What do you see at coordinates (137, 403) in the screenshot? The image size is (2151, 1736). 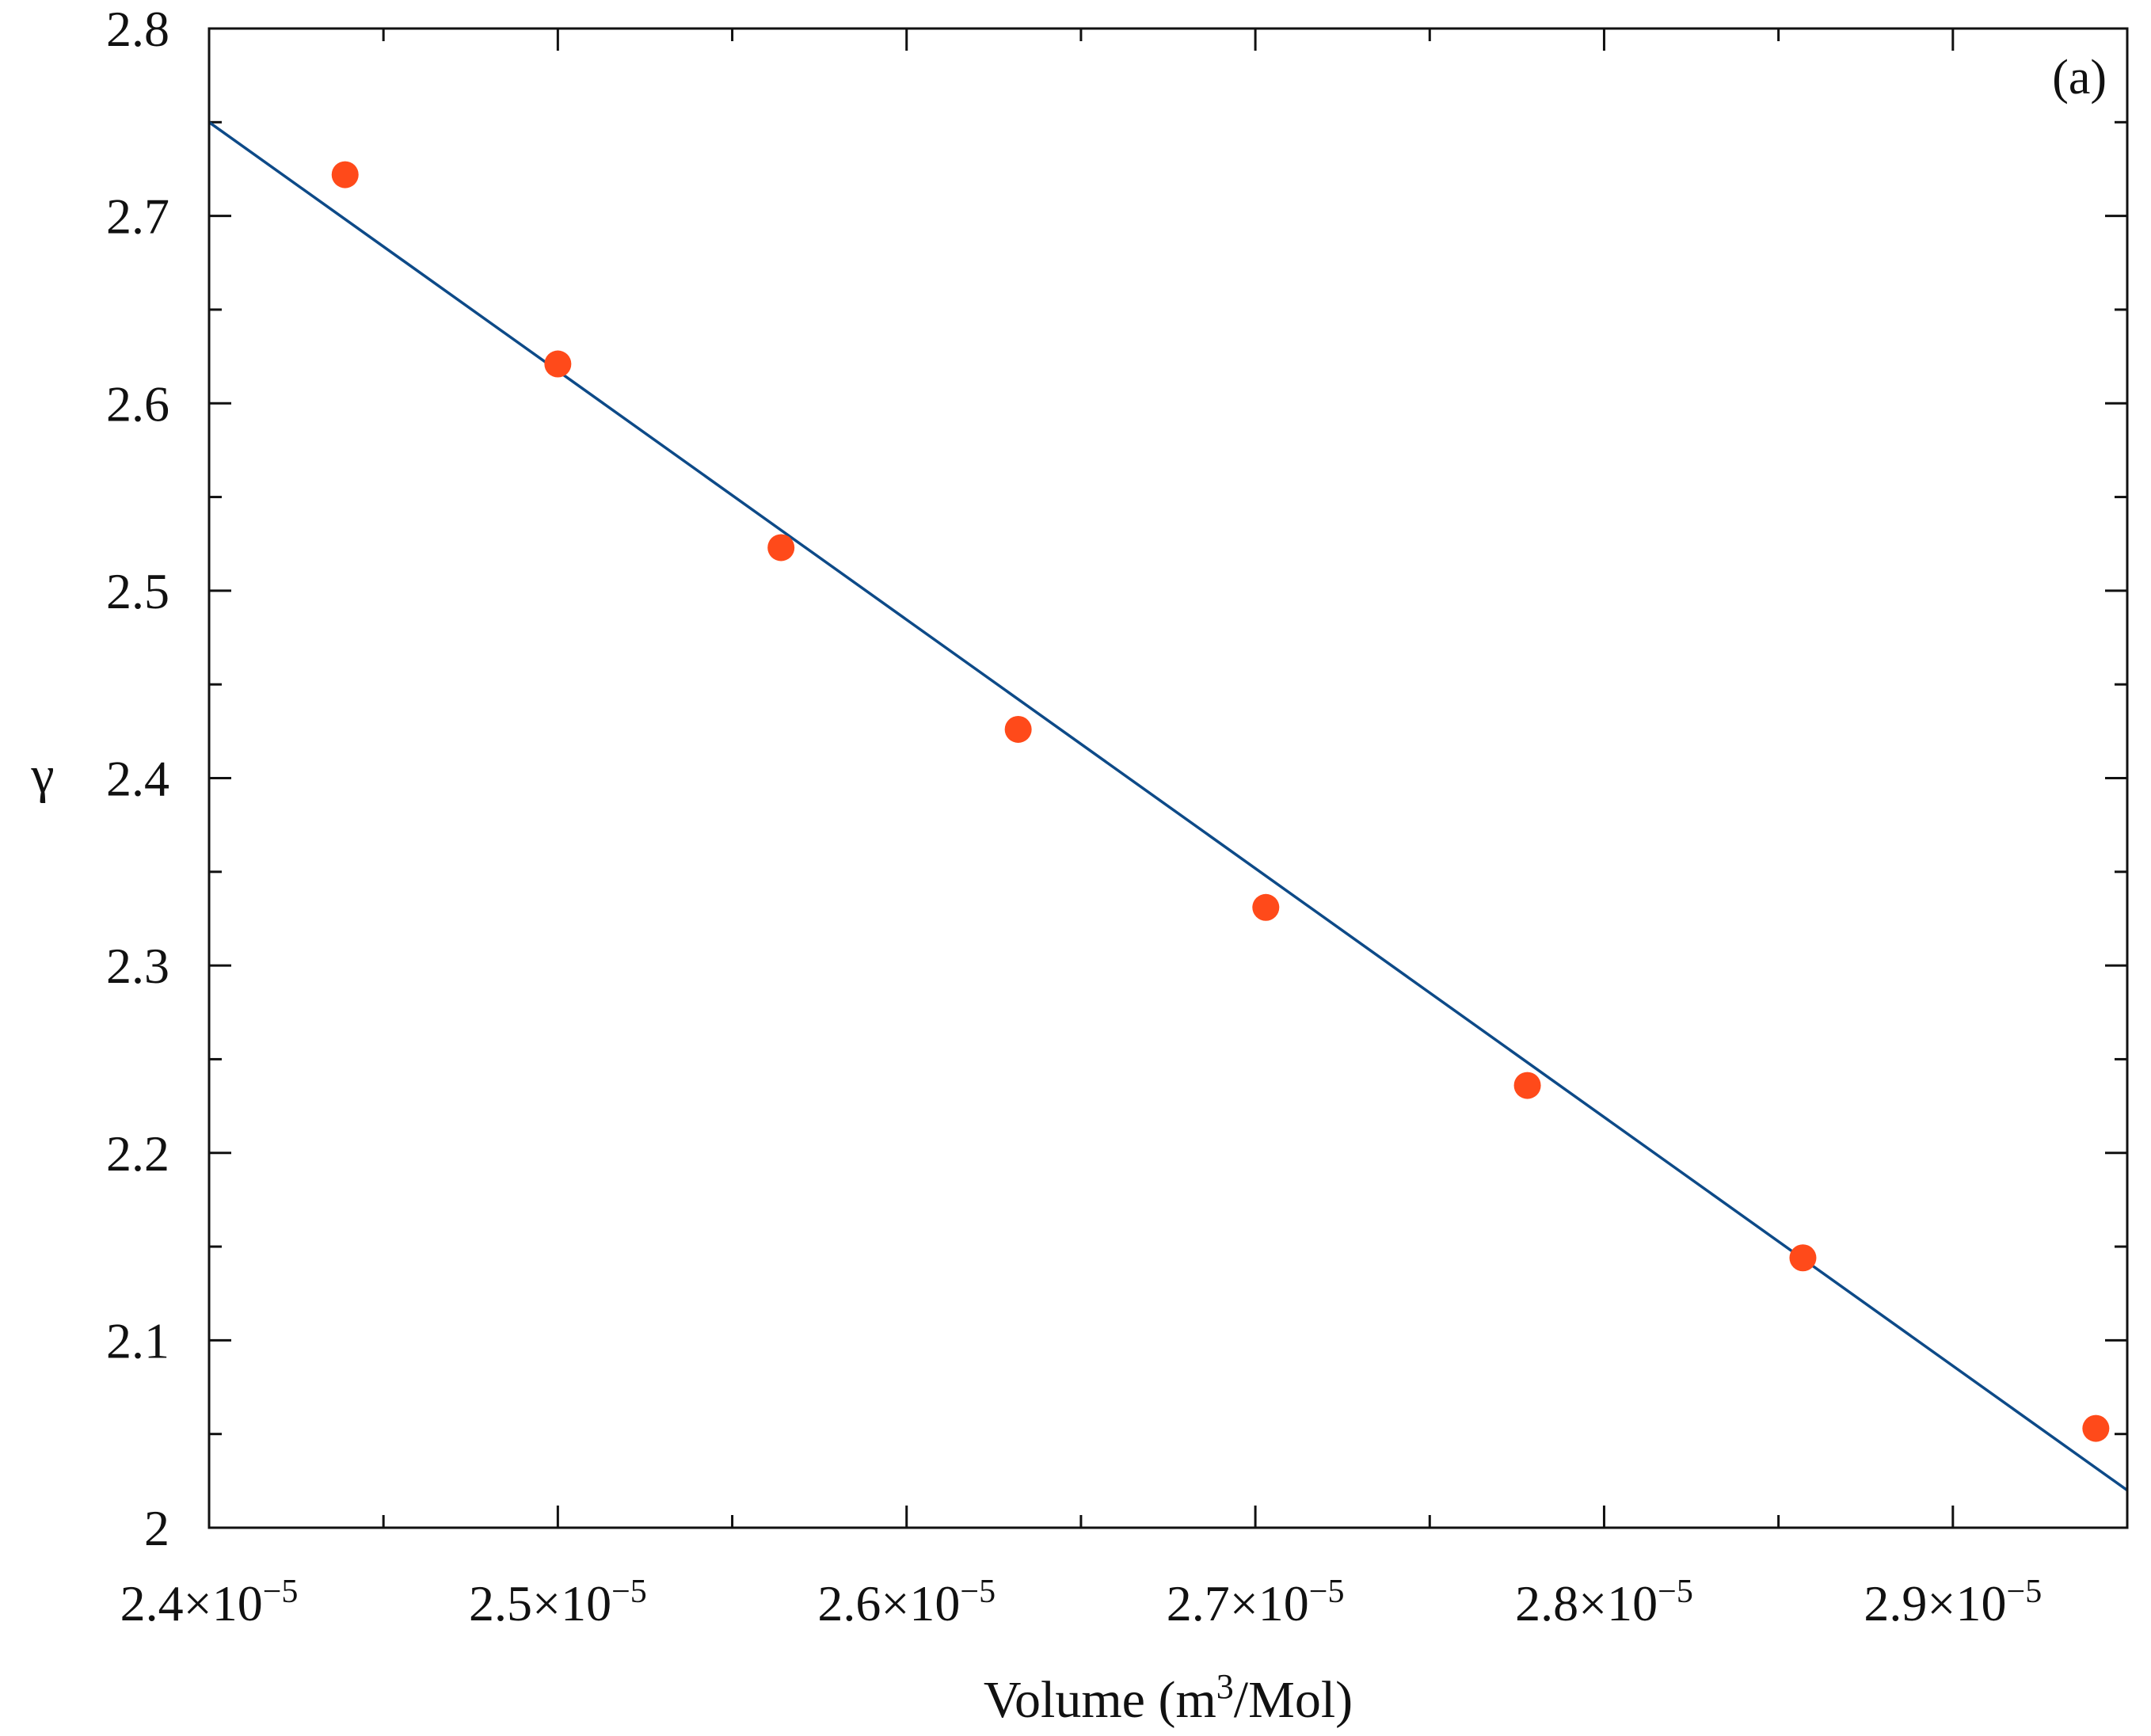 I see `y-tick-label: 2.6` at bounding box center [137, 403].